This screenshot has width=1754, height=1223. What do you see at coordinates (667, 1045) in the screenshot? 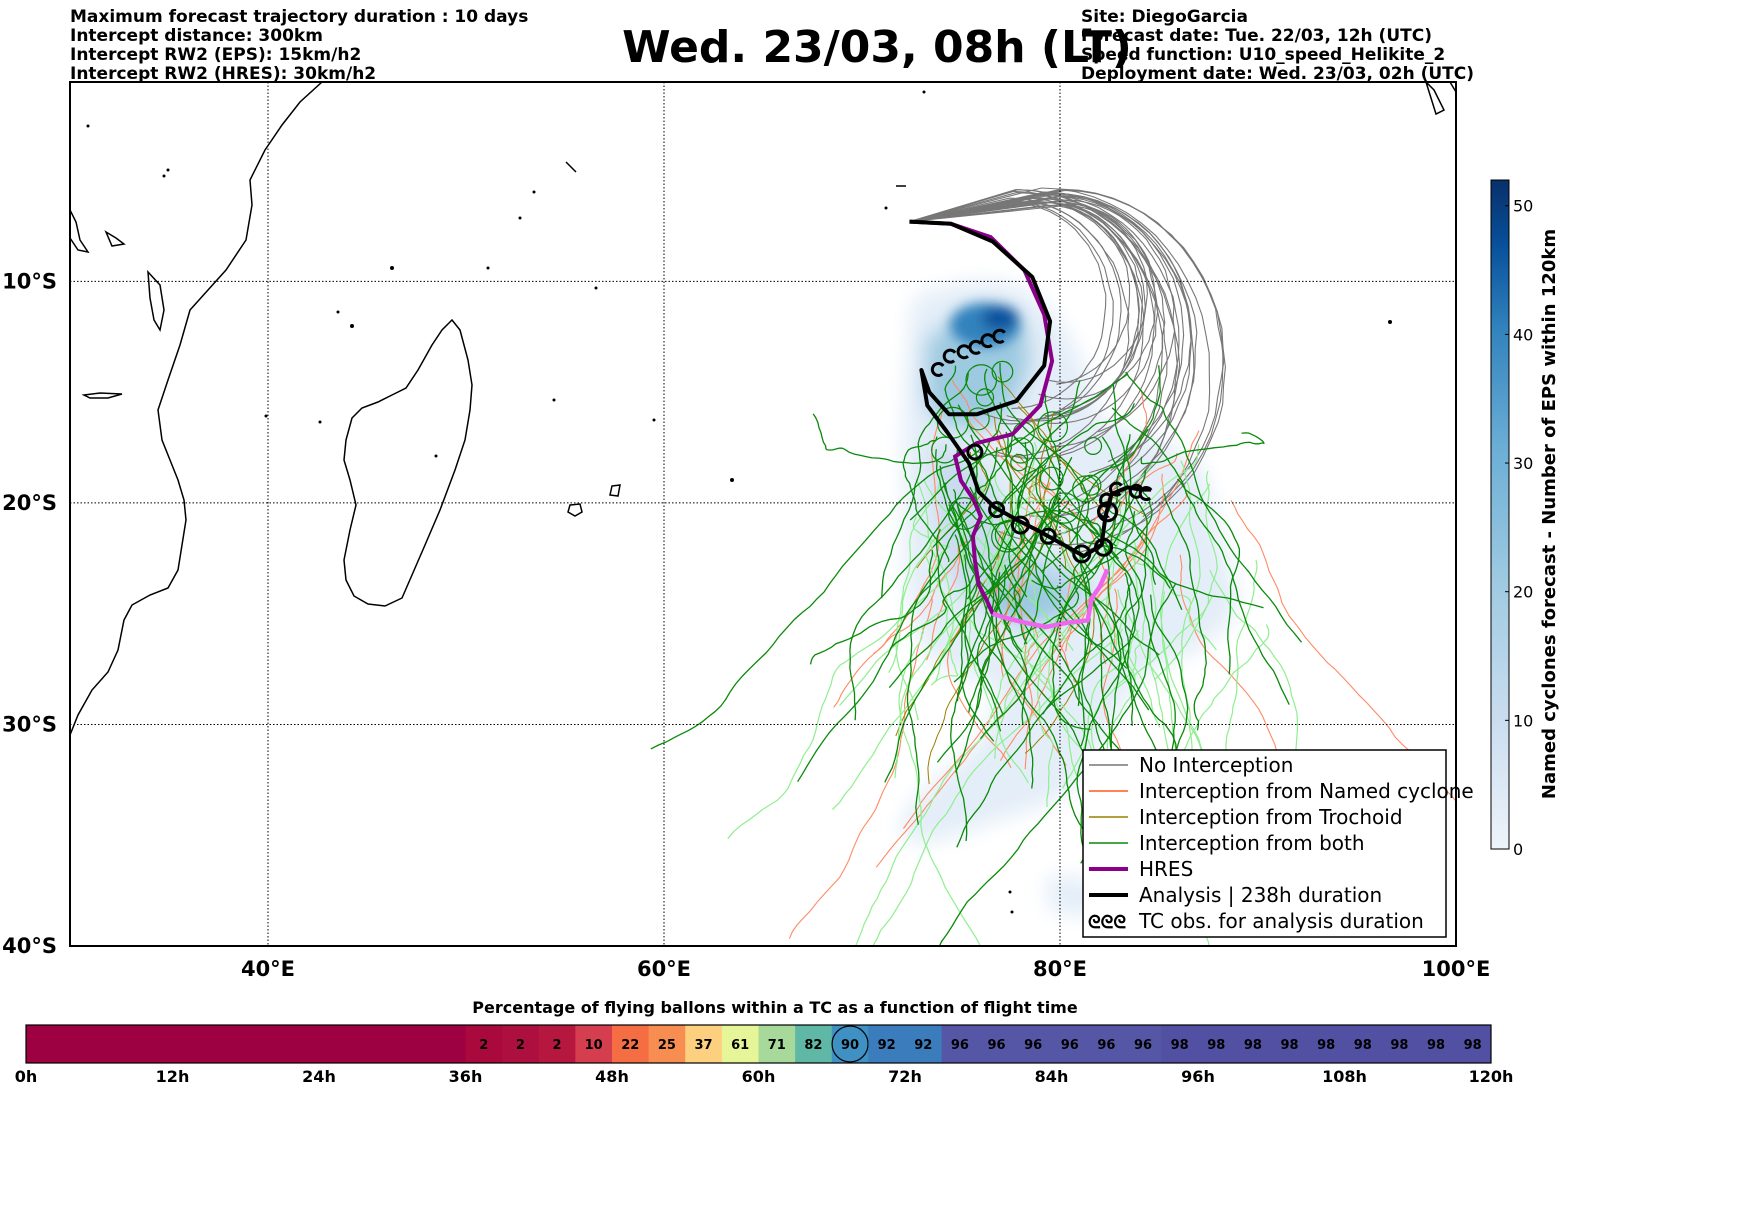
I see `flight-time-bar-value: 25` at bounding box center [667, 1045].